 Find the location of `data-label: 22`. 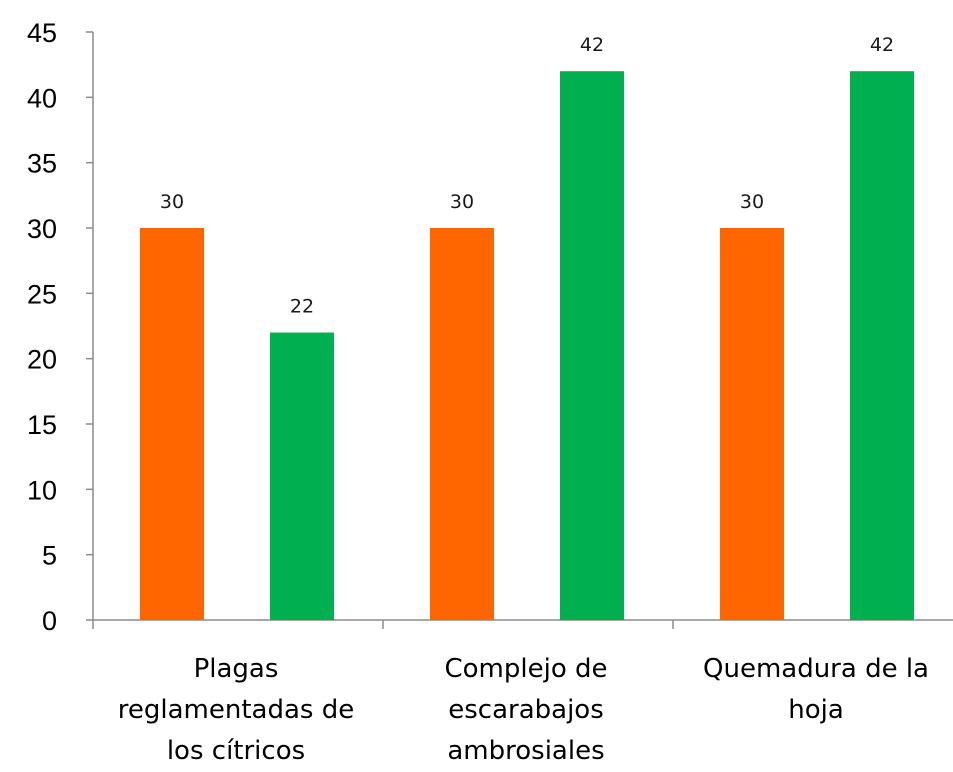

data-label: 22 is located at coordinates (302, 307).